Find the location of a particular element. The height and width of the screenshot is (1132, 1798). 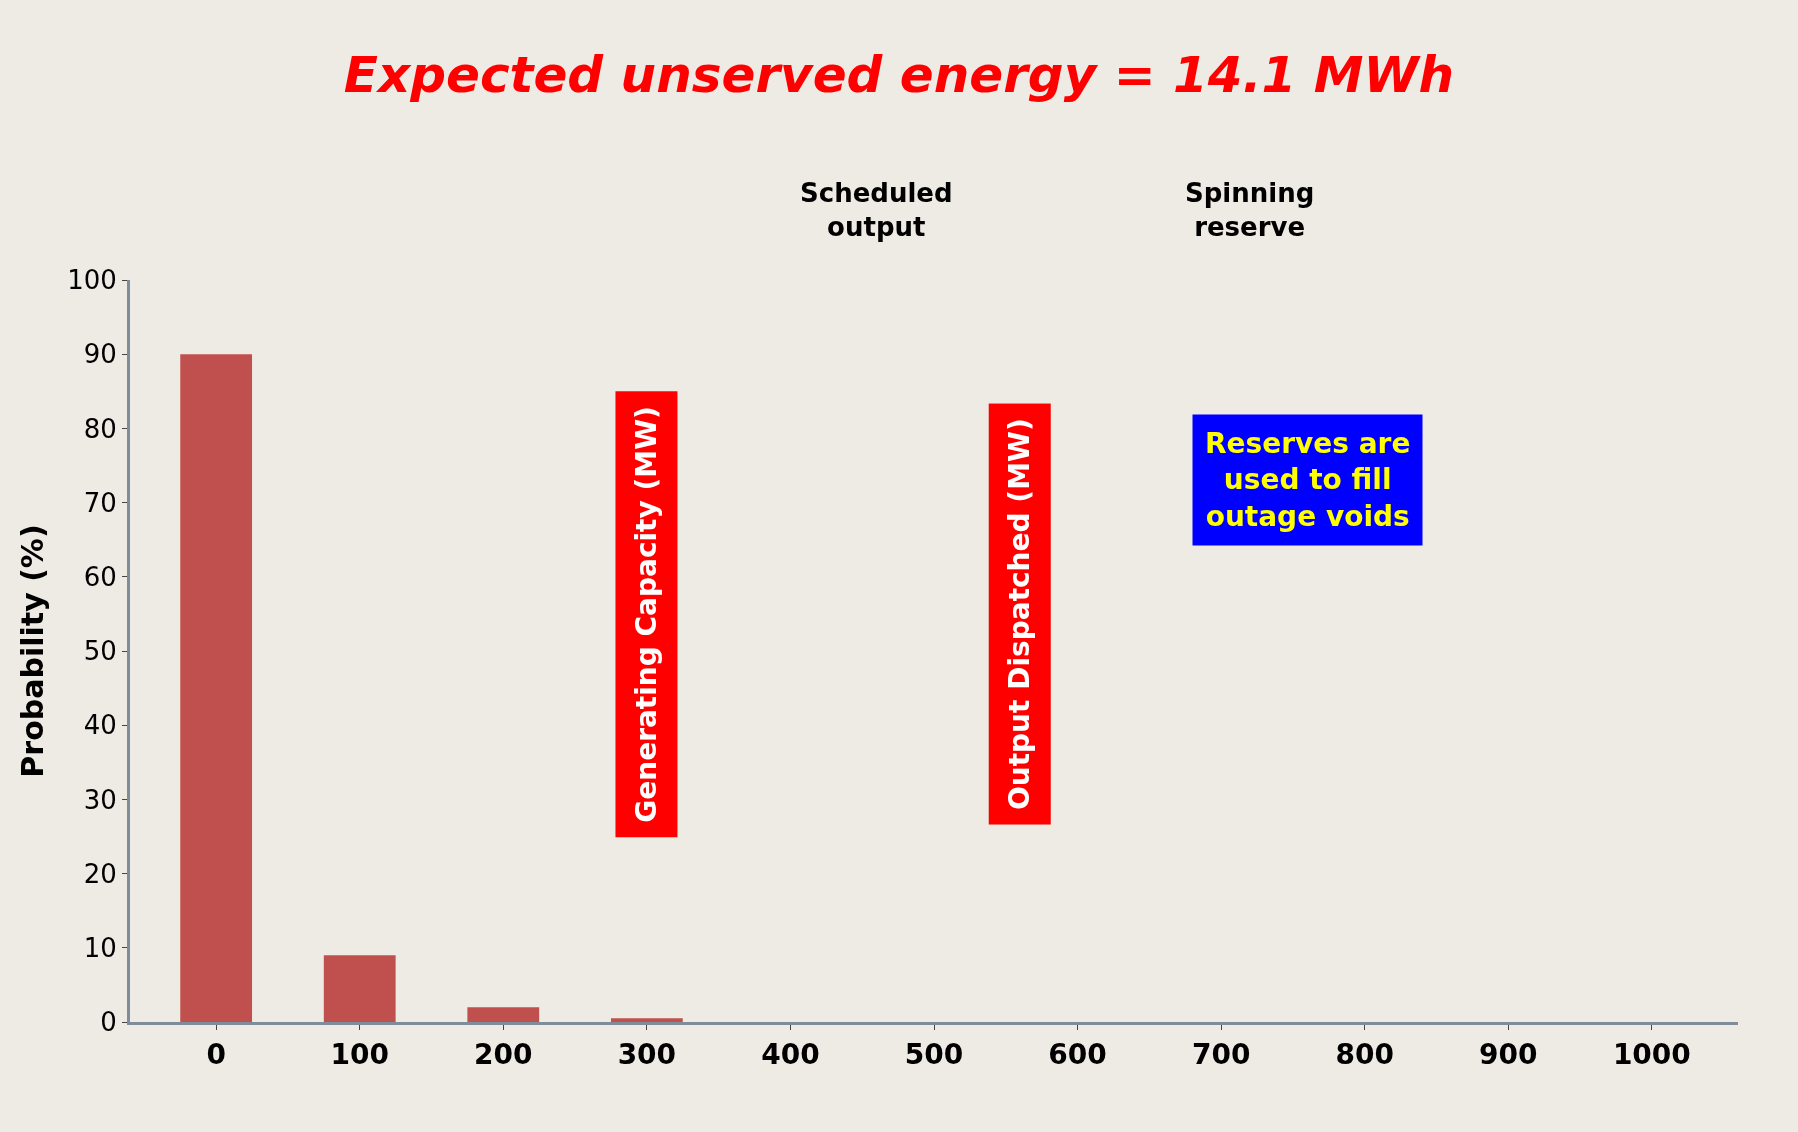

x-tick-label: 100 is located at coordinates (359, 1054).